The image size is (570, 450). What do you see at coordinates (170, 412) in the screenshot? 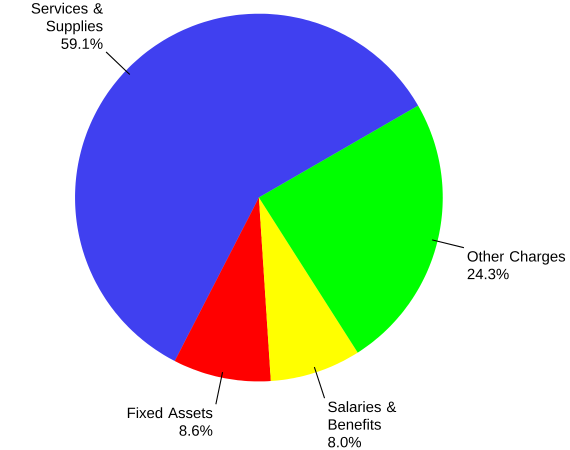
I see `slice-label: Fixed Assets` at bounding box center [170, 412].